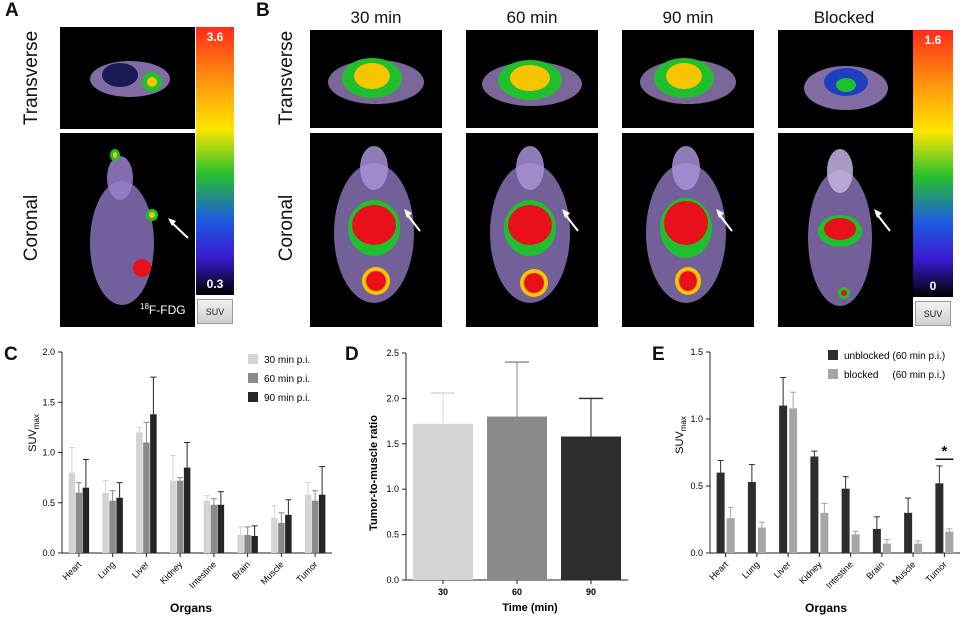 The image size is (969, 617). Describe the element at coordinates (352, 354) in the screenshot. I see `panel-label-d: D` at that location.